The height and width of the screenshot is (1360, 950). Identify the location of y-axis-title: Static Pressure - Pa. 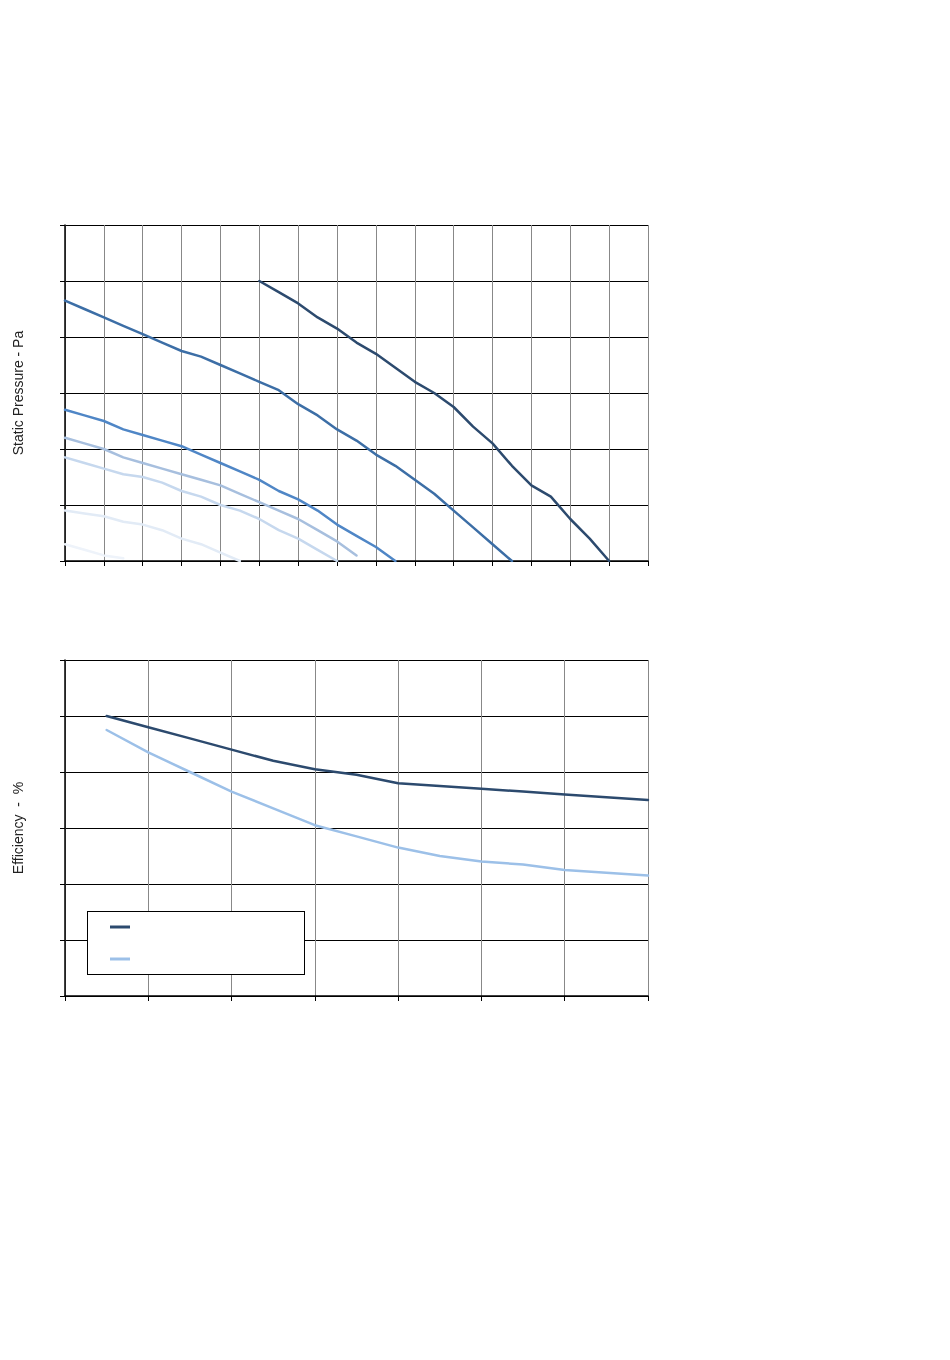
(18, 393).